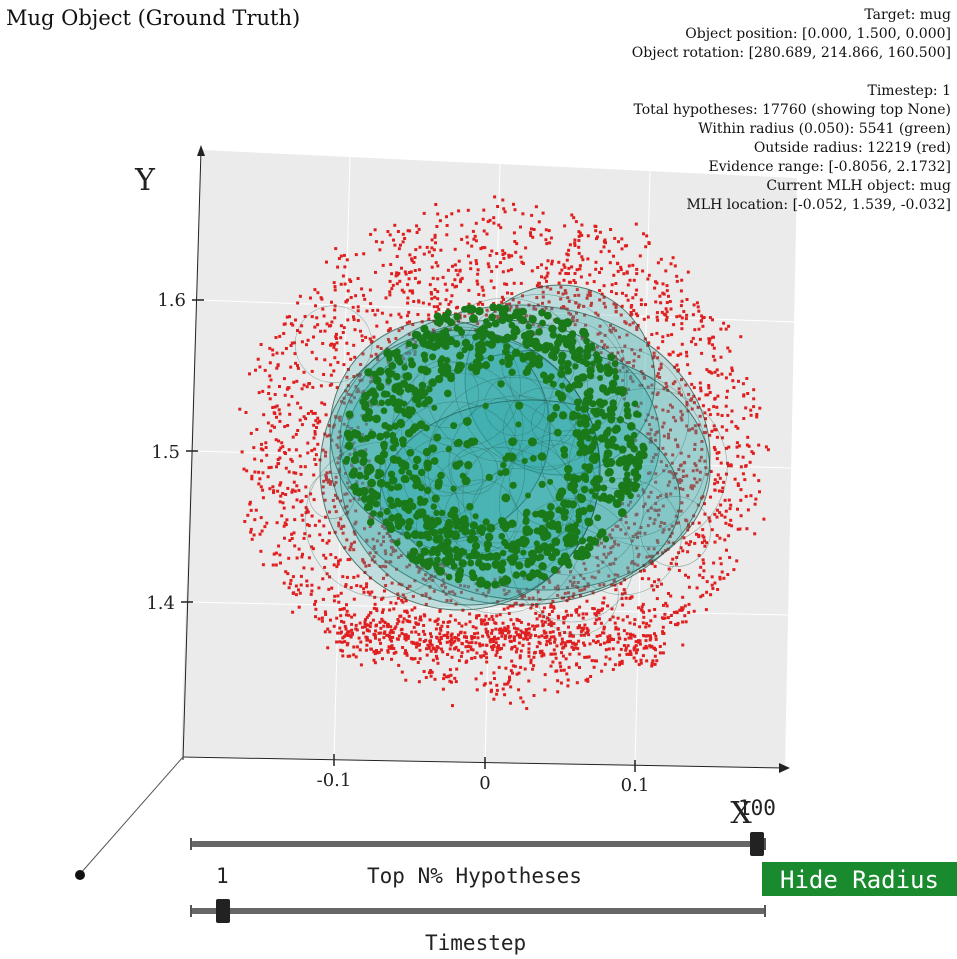 Image resolution: width=957 pixels, height=959 pixels. What do you see at coordinates (484, 783) in the screenshot?
I see `x-tick-label: 0` at bounding box center [484, 783].